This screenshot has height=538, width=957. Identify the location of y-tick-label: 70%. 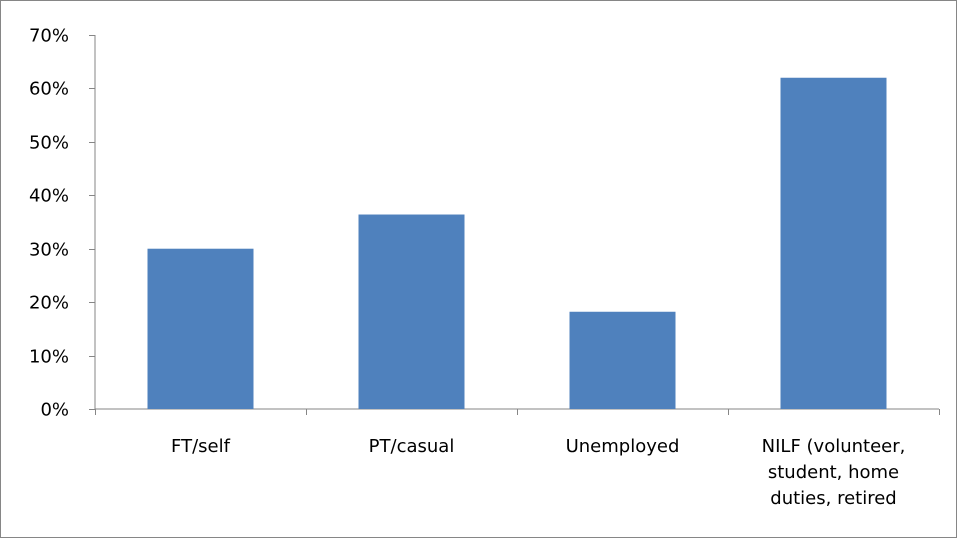
(49, 36).